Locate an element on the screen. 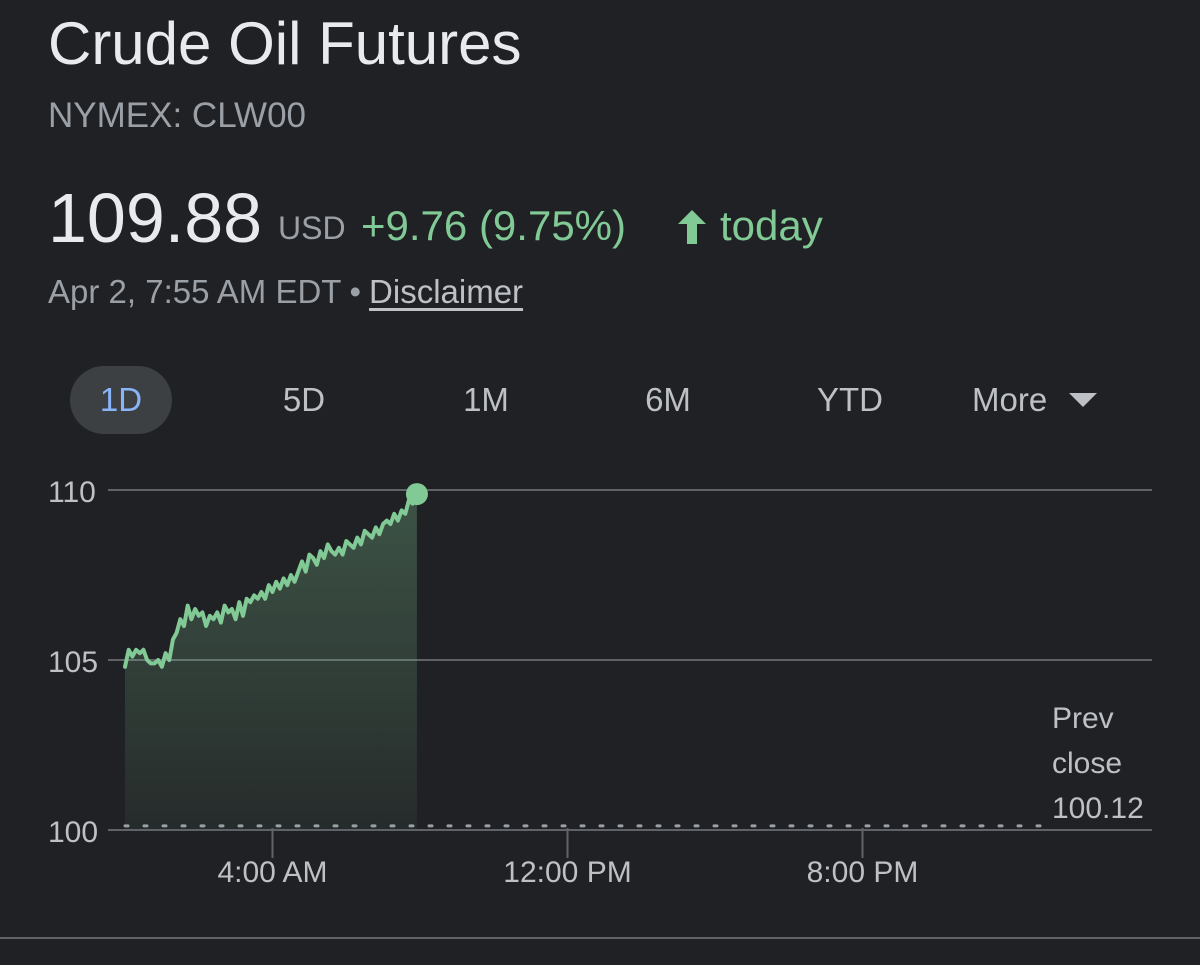 This screenshot has width=1200, height=965. prev-close-label: close is located at coordinates (1087, 763).